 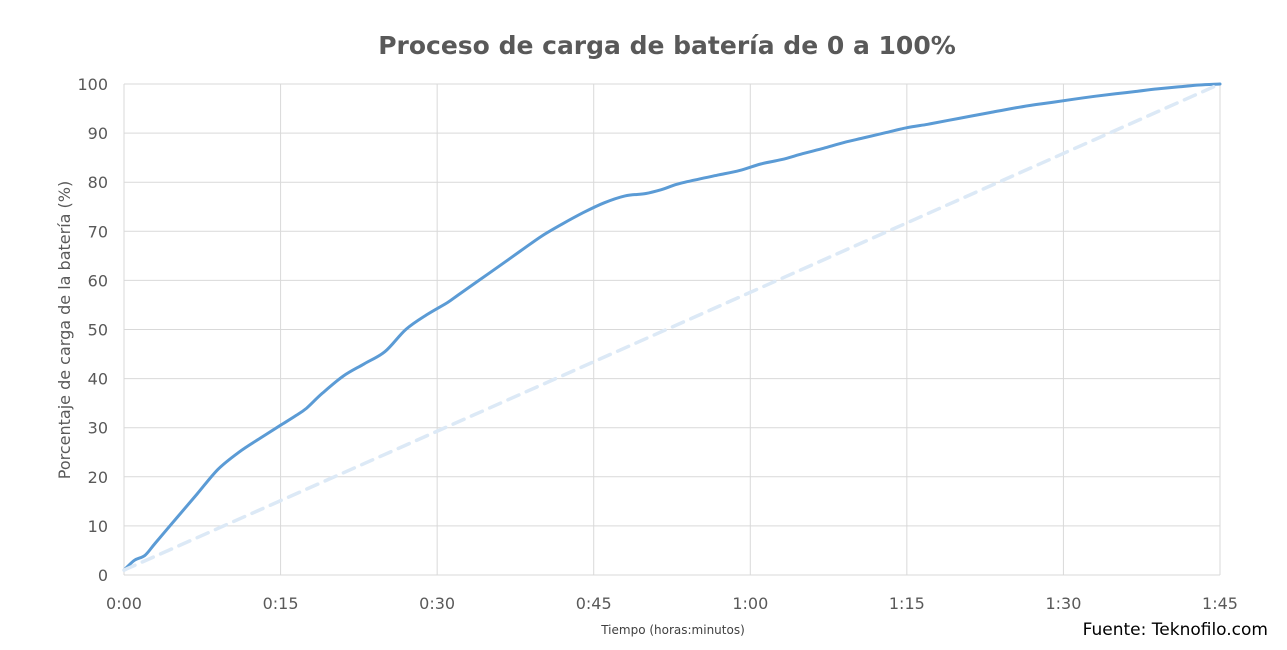 What do you see at coordinates (98, 280) in the screenshot?
I see `y-tick-label: 60` at bounding box center [98, 280].